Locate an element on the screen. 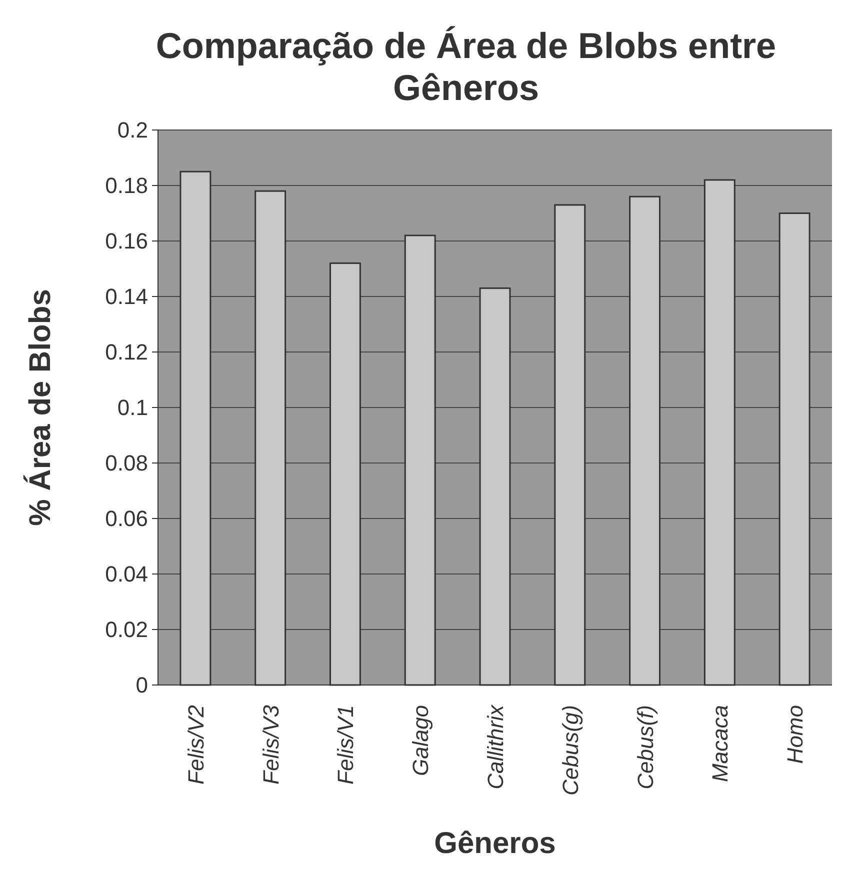 The width and height of the screenshot is (852, 873). y-axis-title: % Área de Blobs is located at coordinates (40, 407).